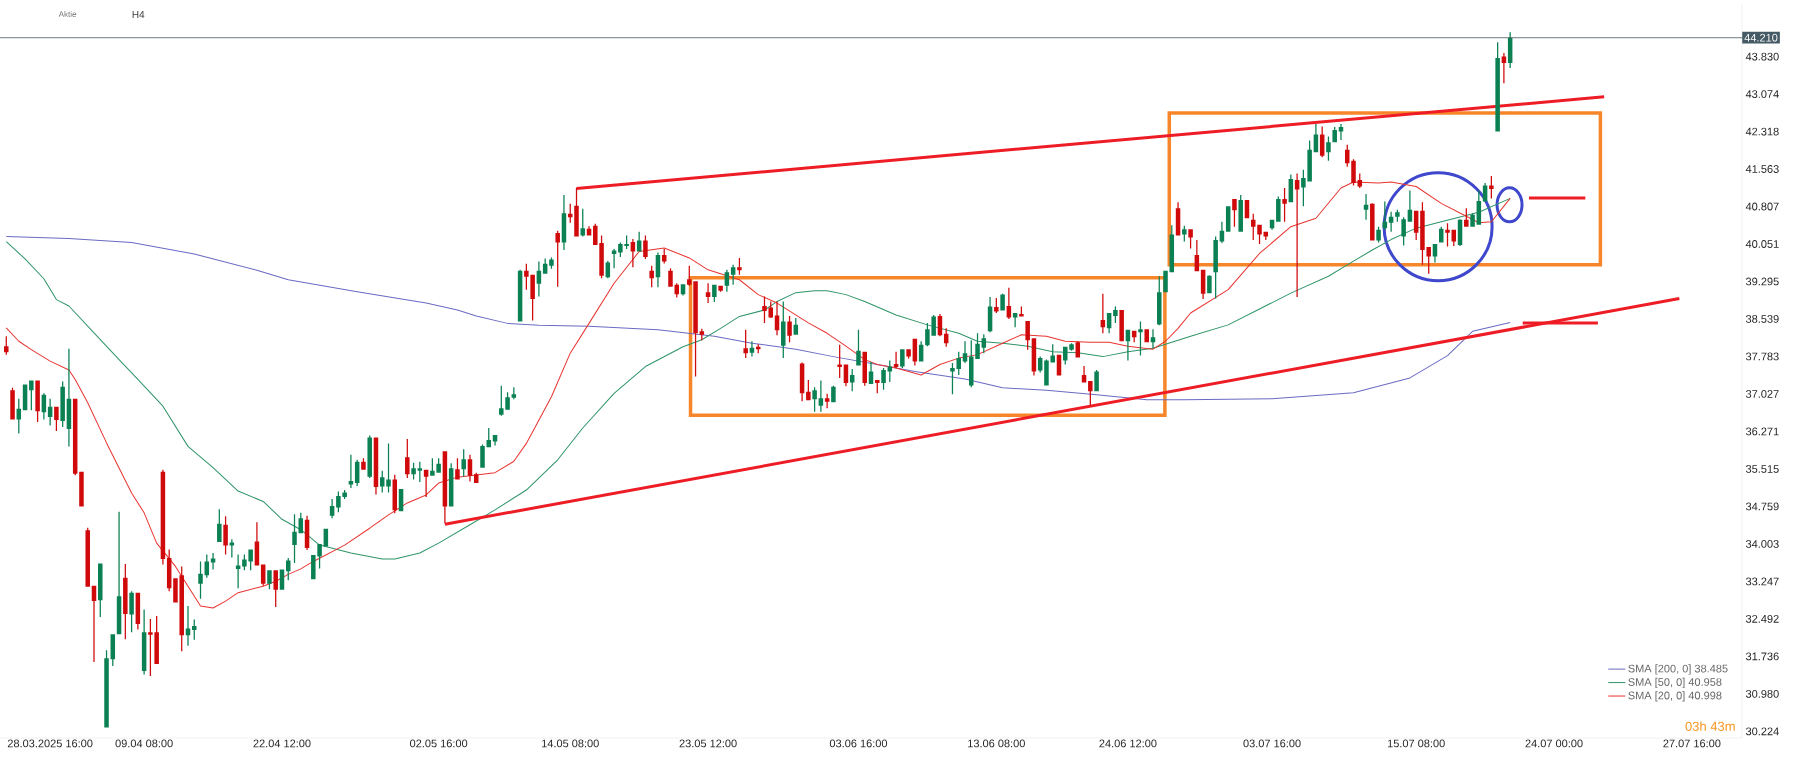 The image size is (1815, 761). I want to click on annotation: Aktie, so click(67, 14).